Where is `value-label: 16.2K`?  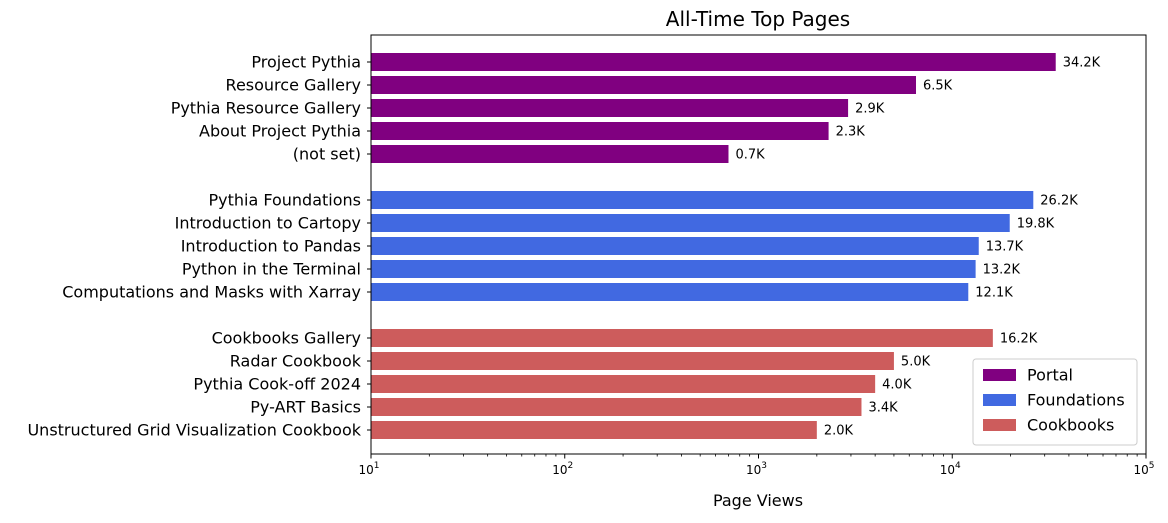
value-label: 16.2K is located at coordinates (1019, 339).